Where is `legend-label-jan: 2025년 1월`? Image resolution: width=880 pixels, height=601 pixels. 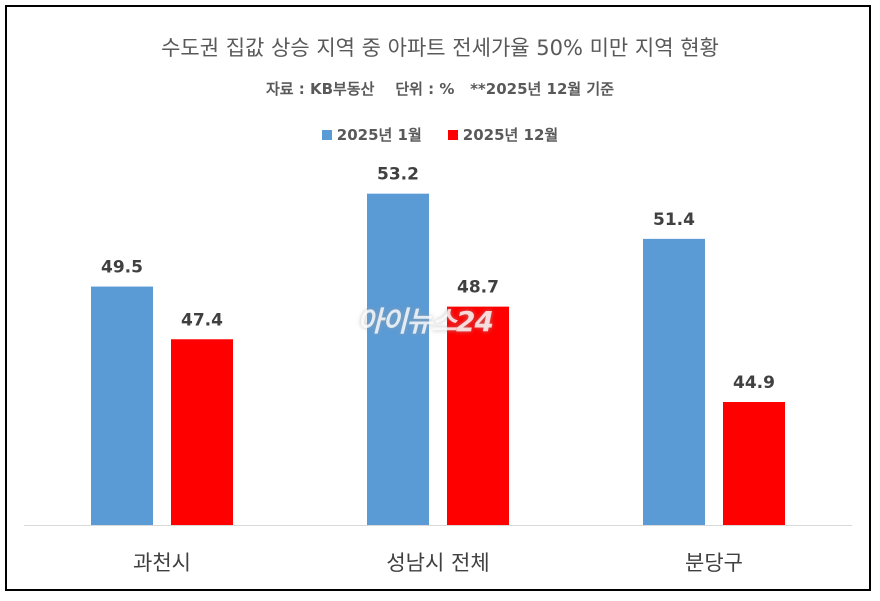 legend-label-jan: 2025년 1월 is located at coordinates (379, 135).